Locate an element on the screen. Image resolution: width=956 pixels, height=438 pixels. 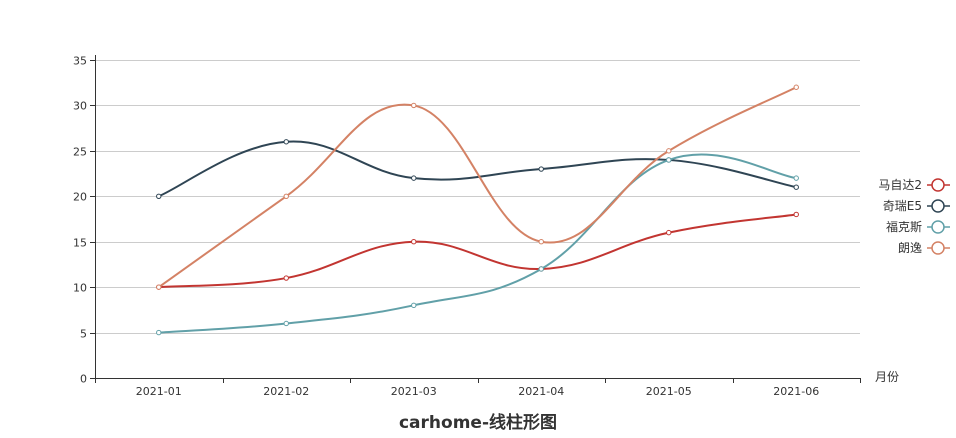
legend-item: 奇瑞E5 is located at coordinates (916, 206).